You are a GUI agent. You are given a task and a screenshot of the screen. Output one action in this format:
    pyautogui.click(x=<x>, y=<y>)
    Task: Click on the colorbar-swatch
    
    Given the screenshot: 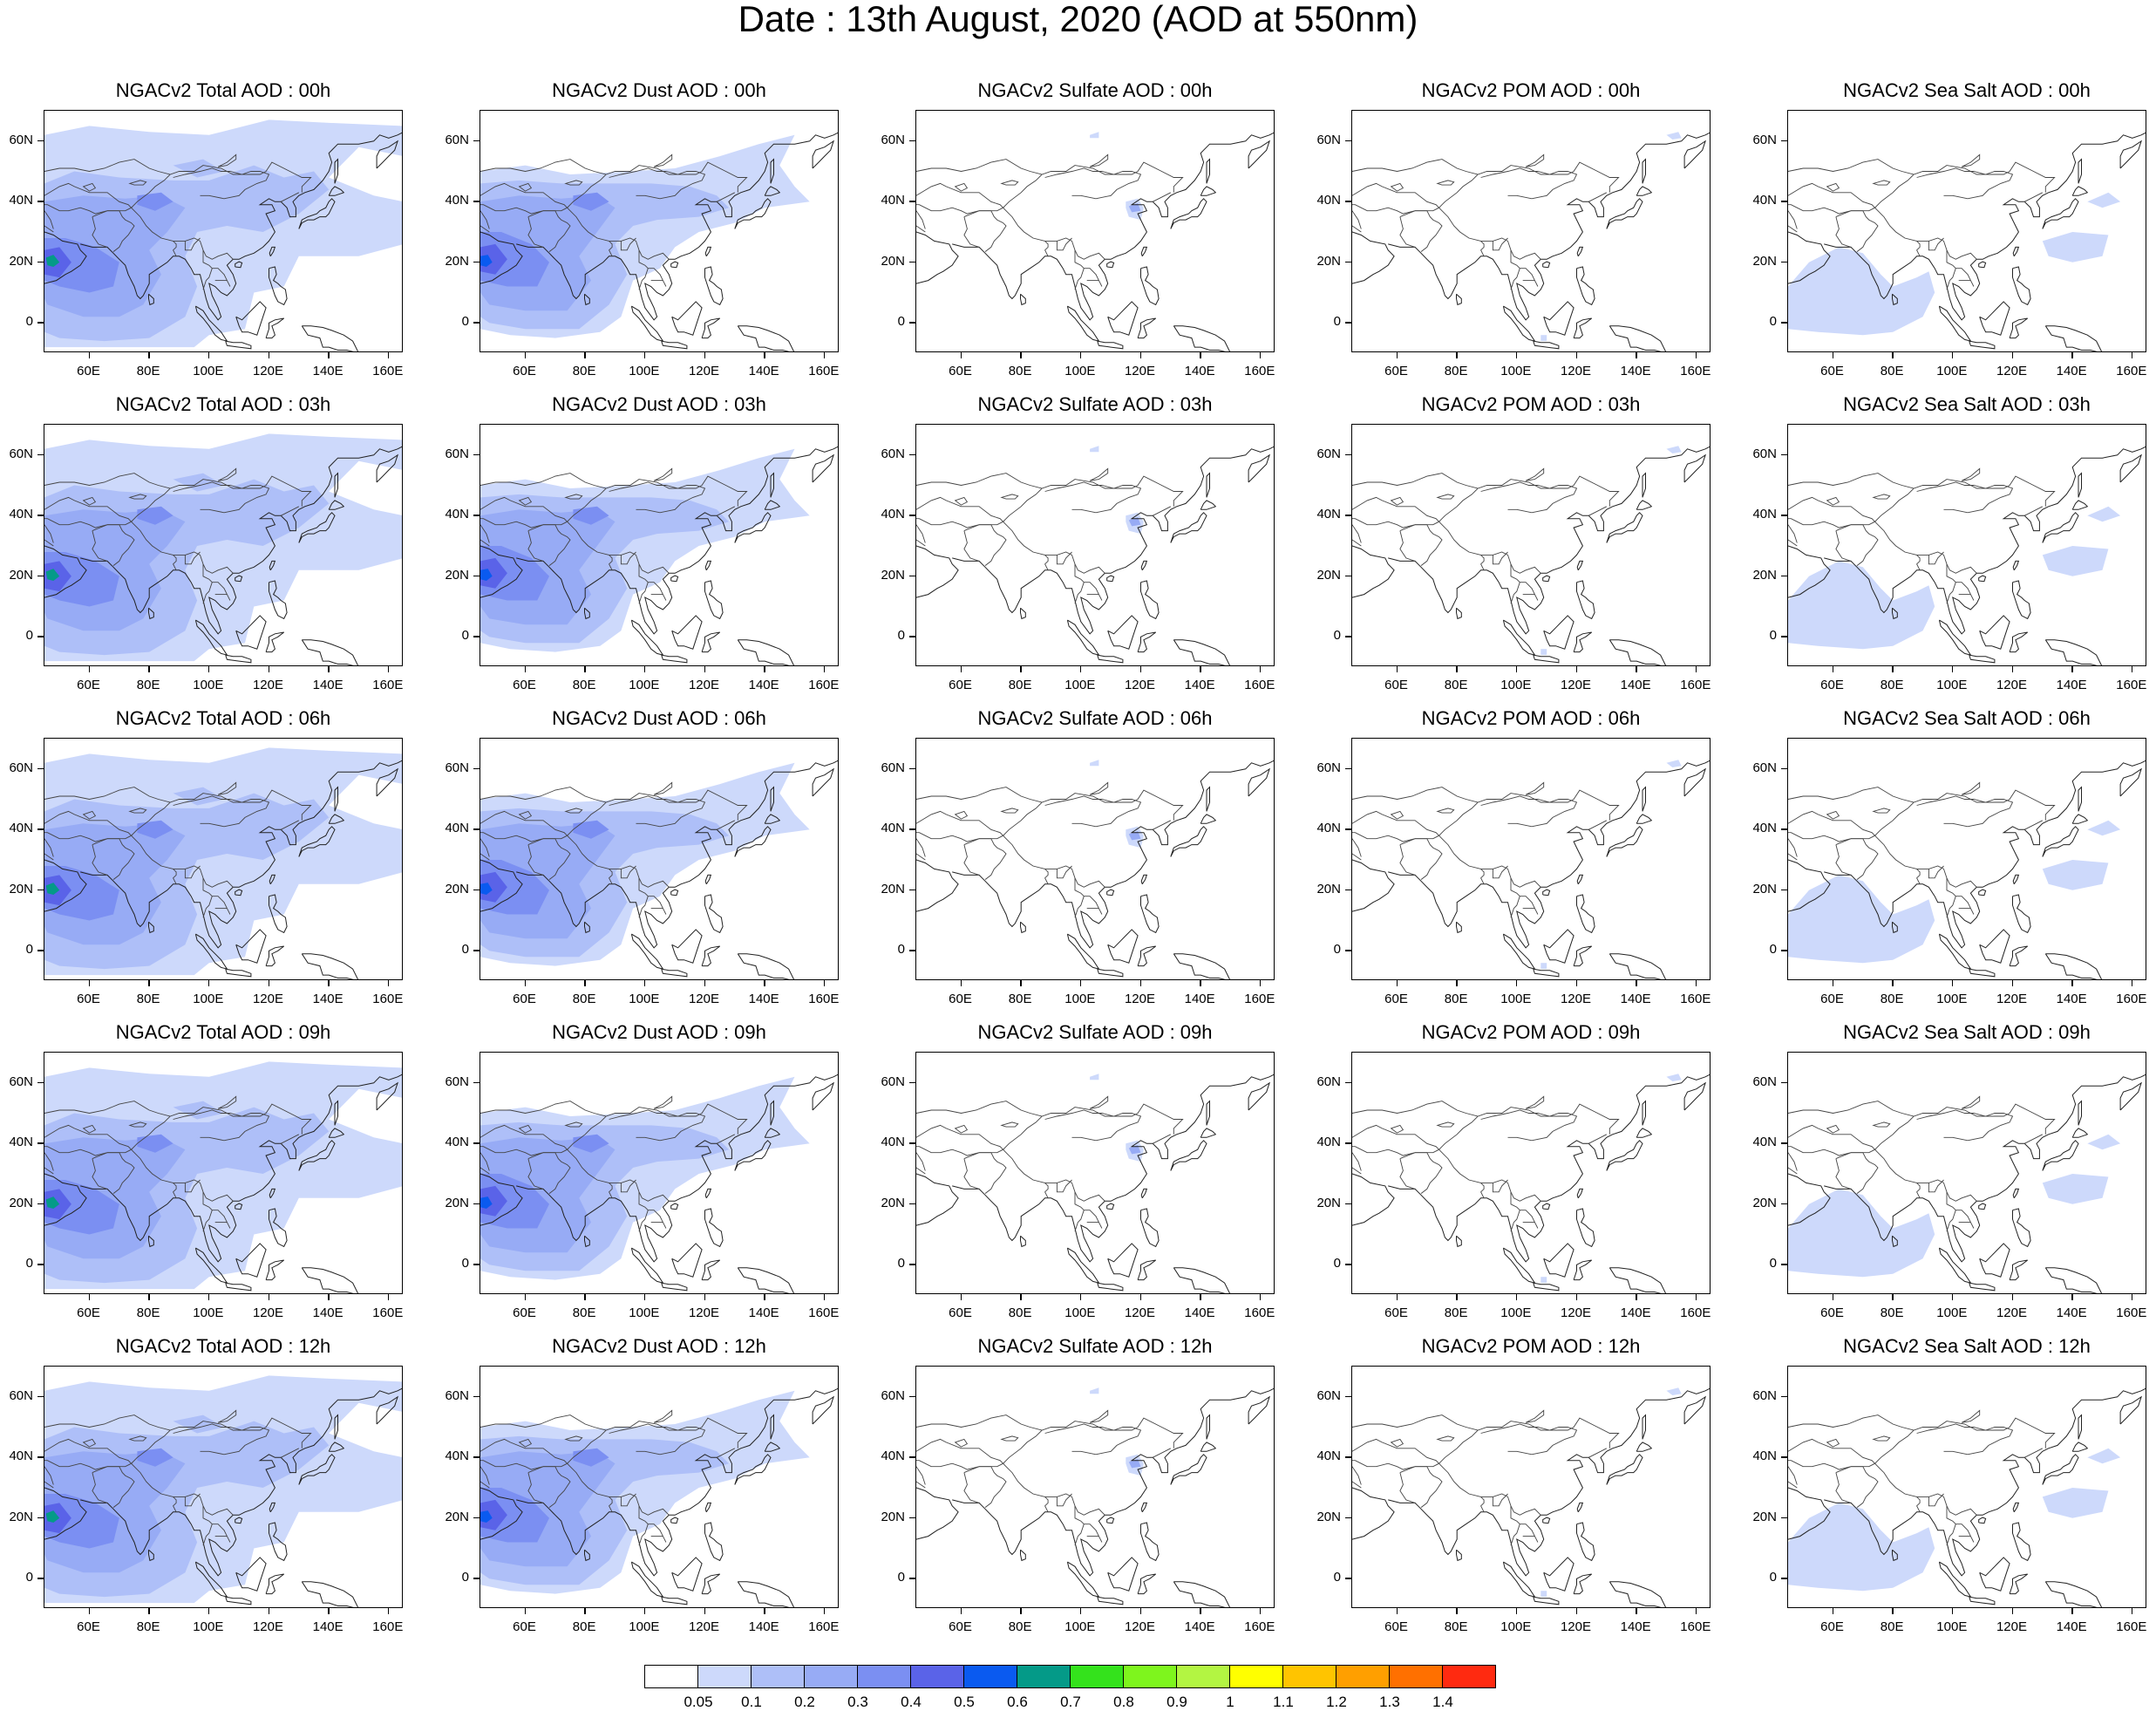 What is the action you would take?
    pyautogui.click(x=1363, y=1676)
    